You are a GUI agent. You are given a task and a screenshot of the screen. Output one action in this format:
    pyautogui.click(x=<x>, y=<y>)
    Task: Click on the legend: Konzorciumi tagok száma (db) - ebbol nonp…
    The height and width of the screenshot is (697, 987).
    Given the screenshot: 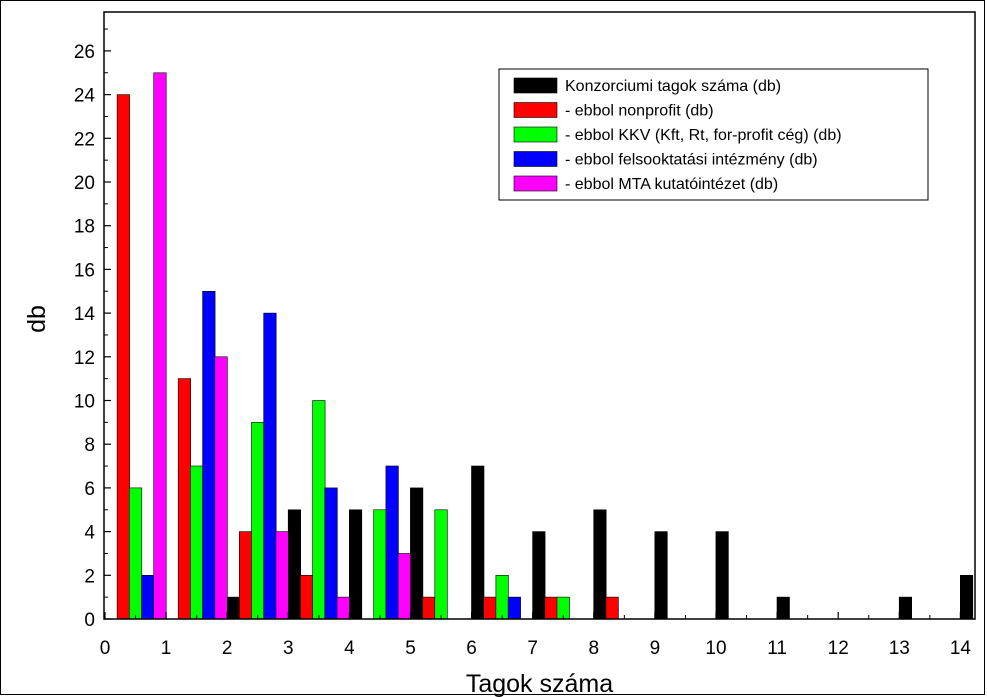 What is the action you would take?
    pyautogui.click(x=713, y=134)
    